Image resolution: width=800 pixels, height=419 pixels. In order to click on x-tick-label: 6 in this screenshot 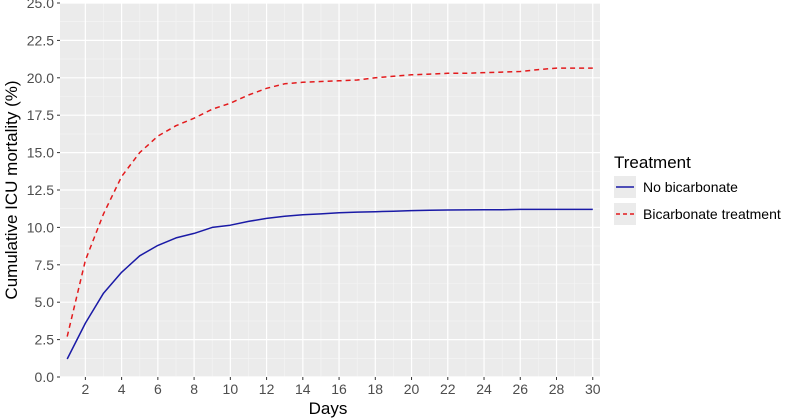, I will do `click(158, 389)`.